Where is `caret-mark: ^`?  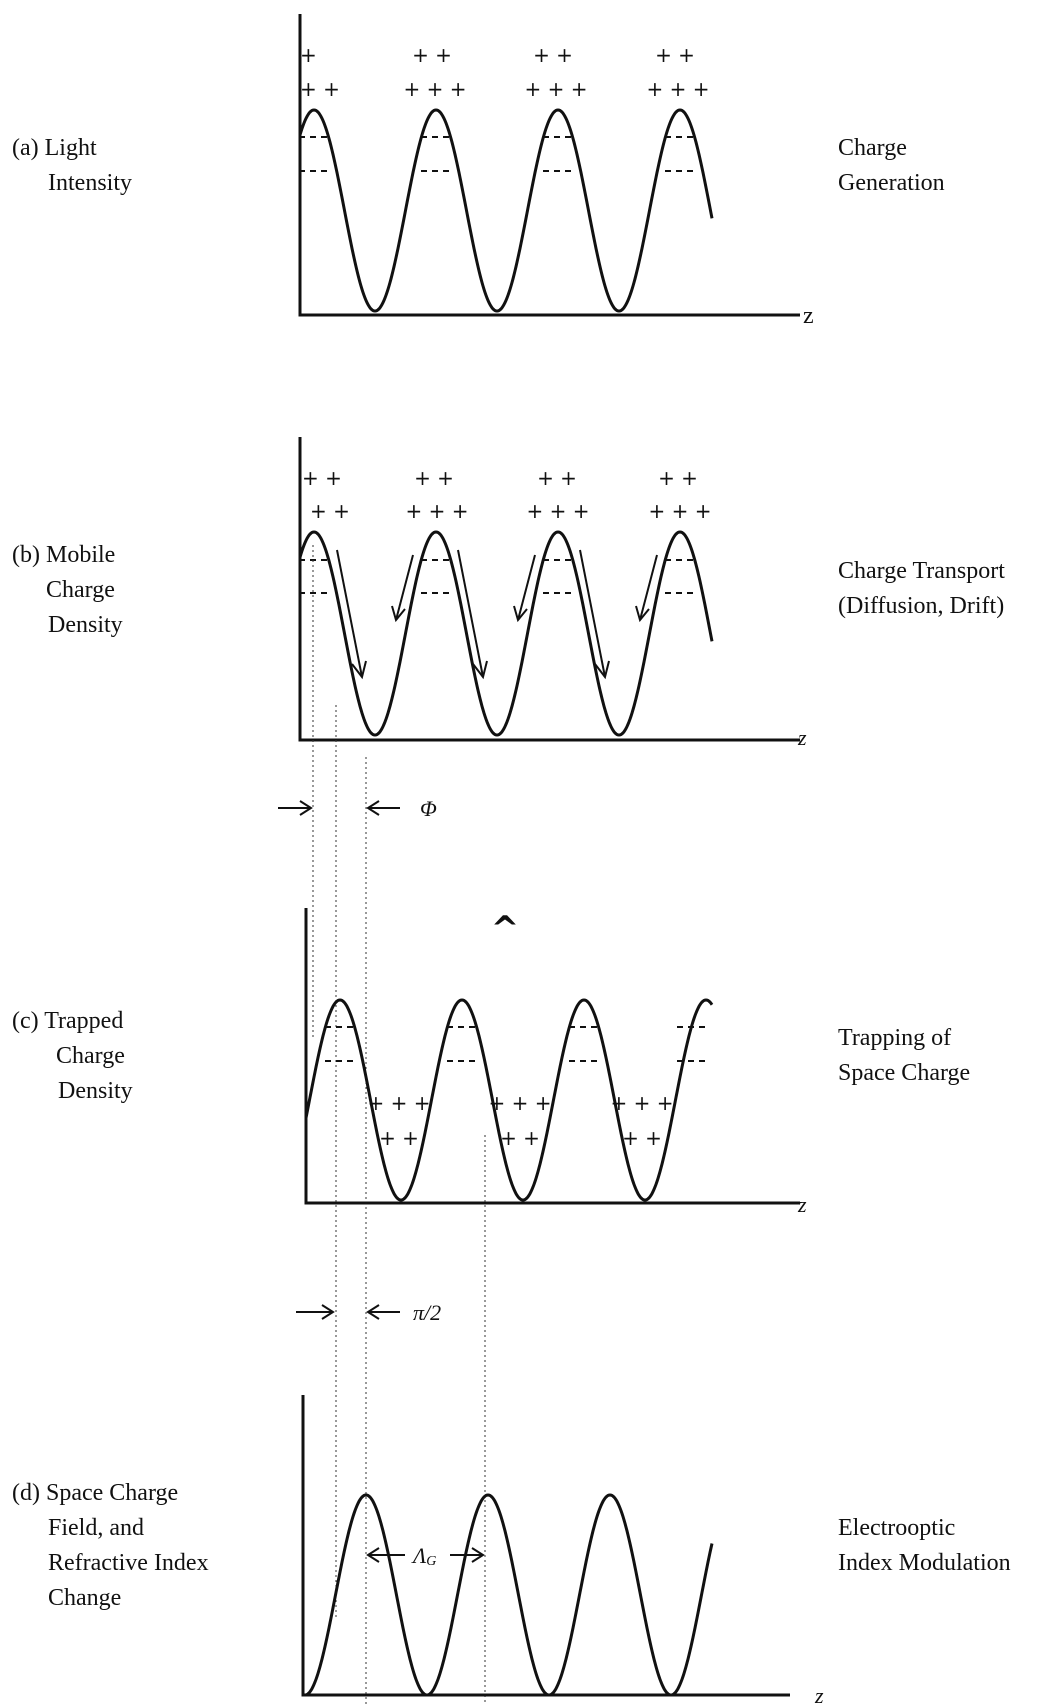 caret-mark: ^ is located at coordinates (505, 929).